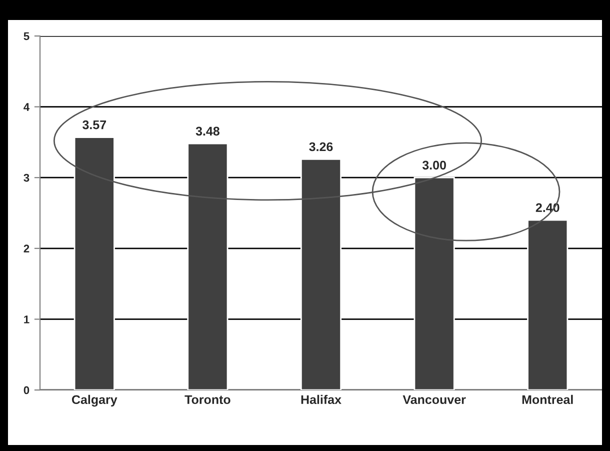  What do you see at coordinates (27, 390) in the screenshot?
I see `y-tick-label: 0` at bounding box center [27, 390].